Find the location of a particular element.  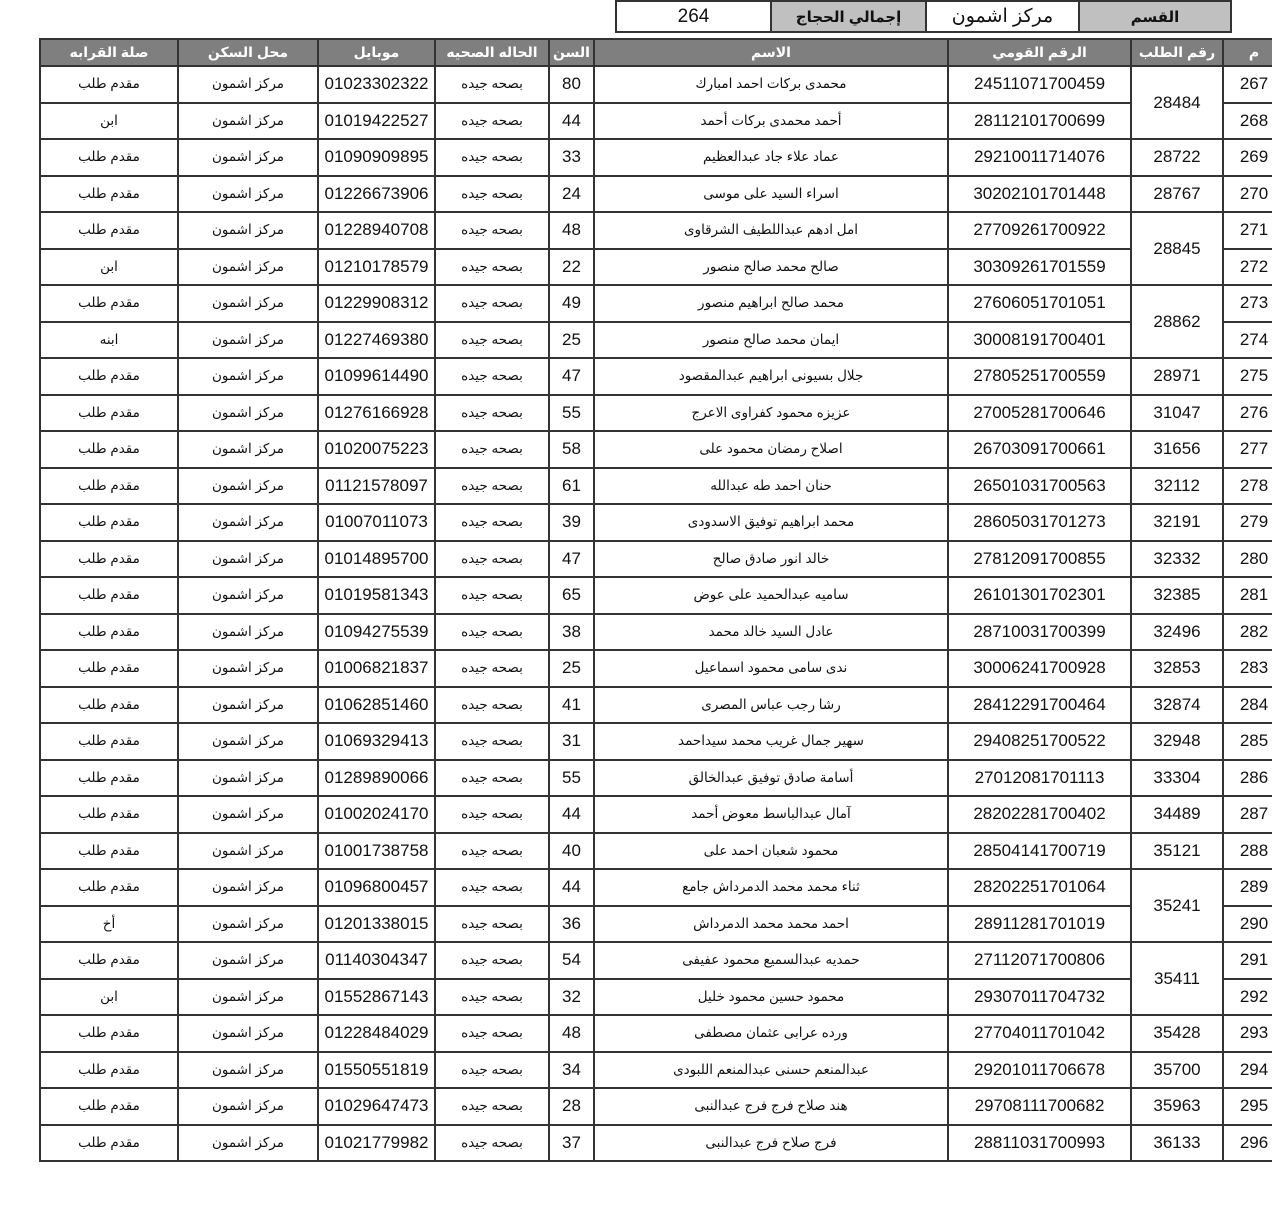

mobile-cell: 01227469380 is located at coordinates (376, 339).